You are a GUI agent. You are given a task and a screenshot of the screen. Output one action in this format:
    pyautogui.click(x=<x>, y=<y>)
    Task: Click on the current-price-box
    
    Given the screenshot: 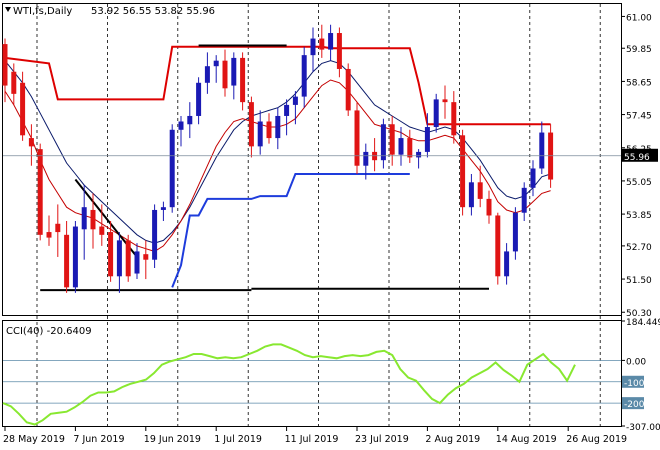 What is the action you would take?
    pyautogui.click(x=640, y=155)
    